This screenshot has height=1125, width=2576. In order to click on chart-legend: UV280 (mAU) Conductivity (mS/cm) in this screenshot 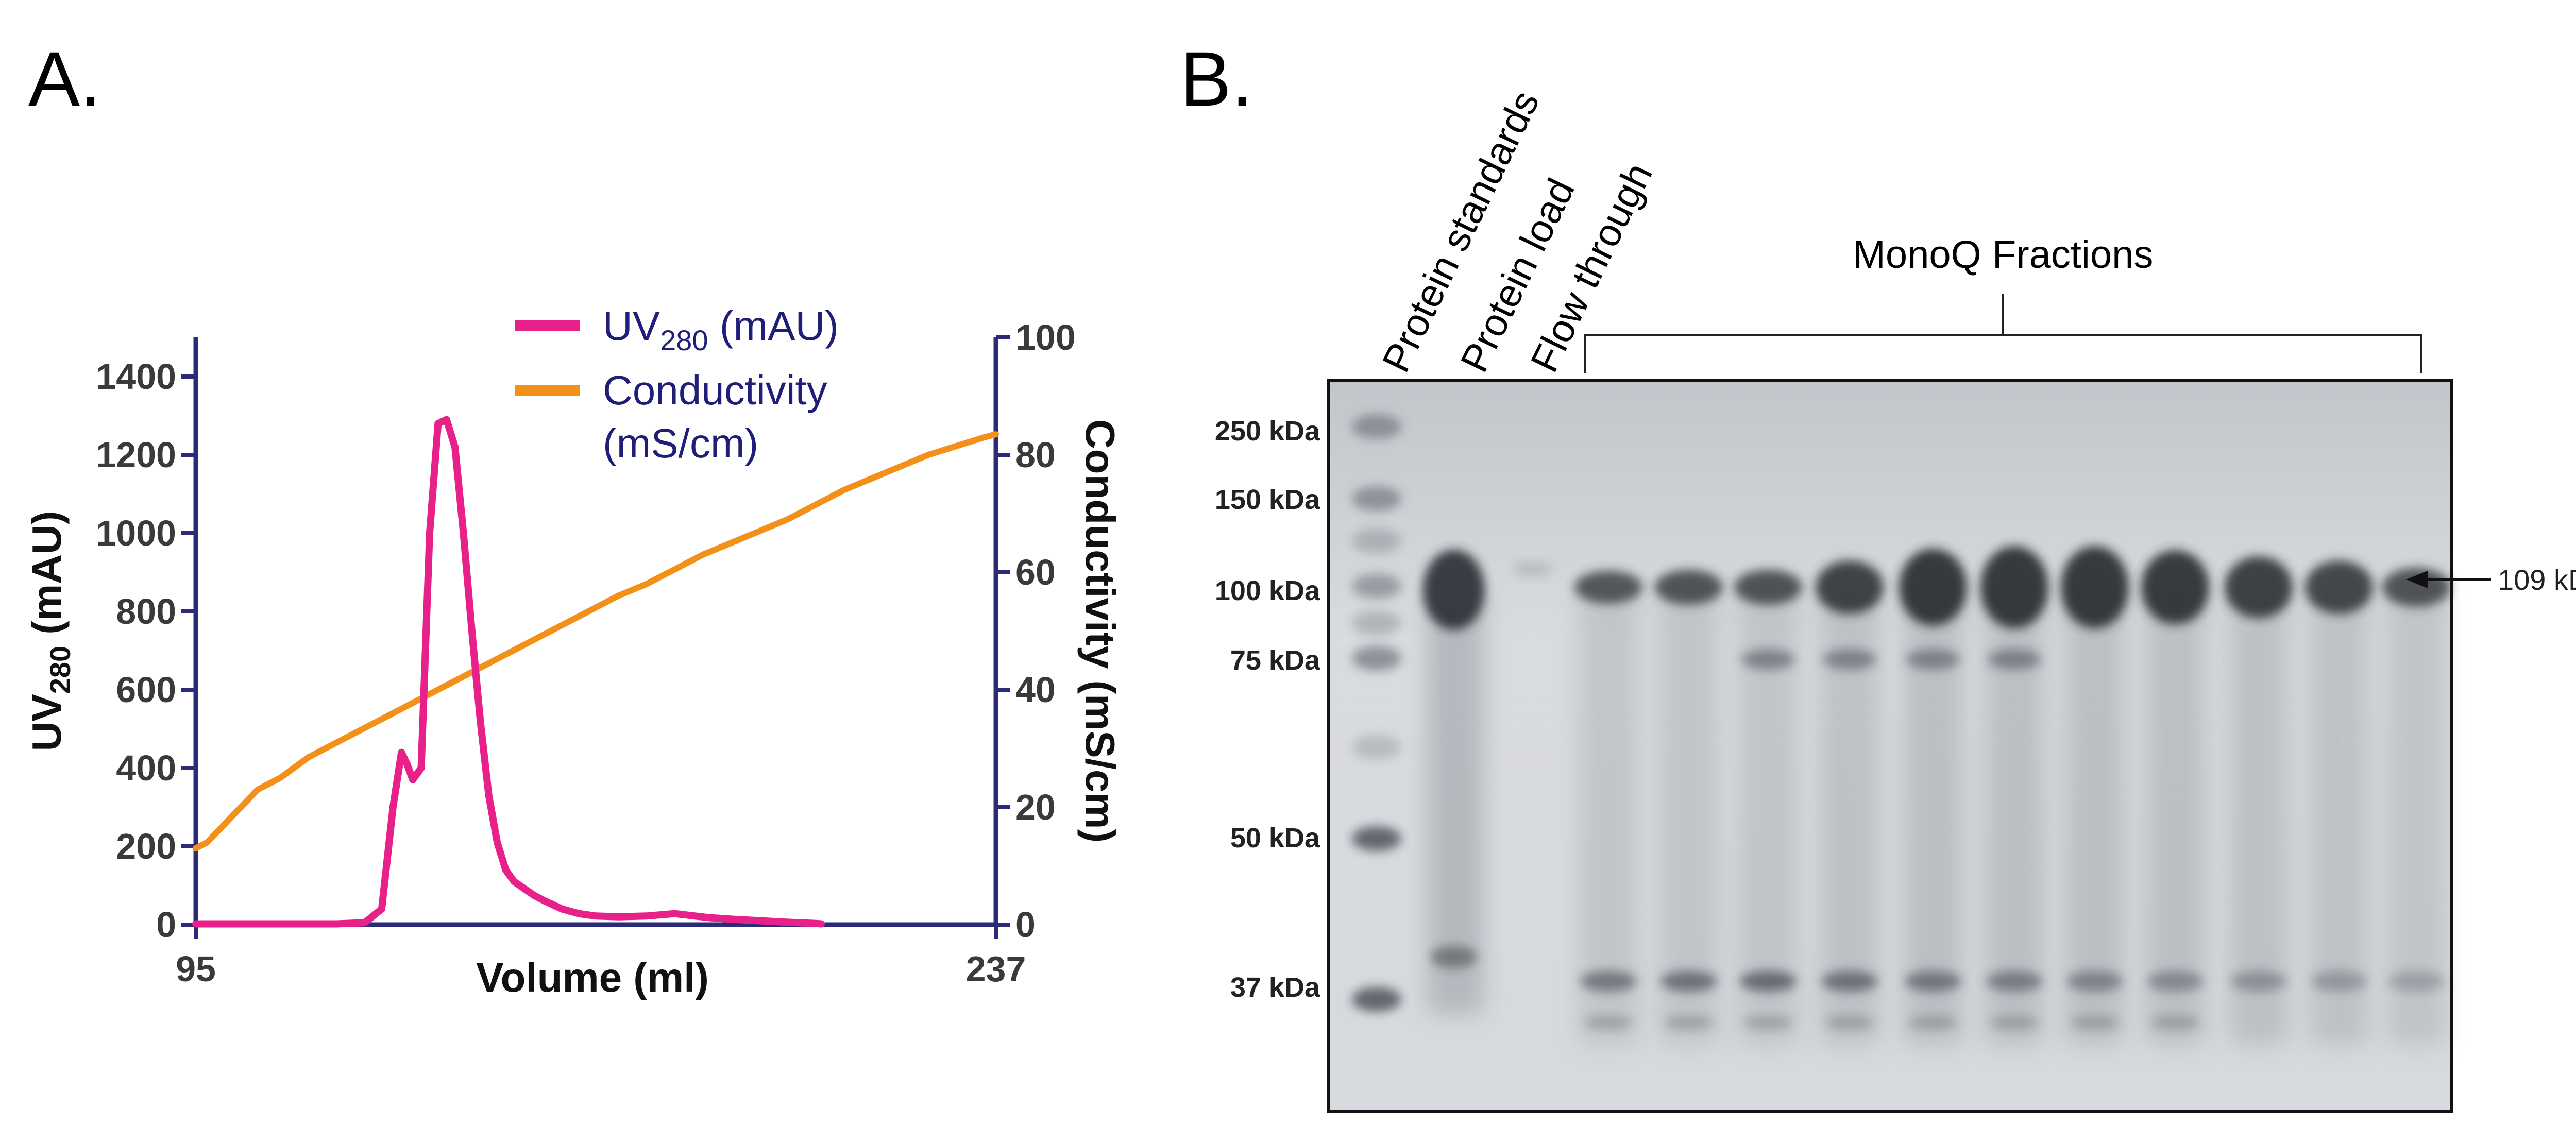, I will do `click(677, 384)`.